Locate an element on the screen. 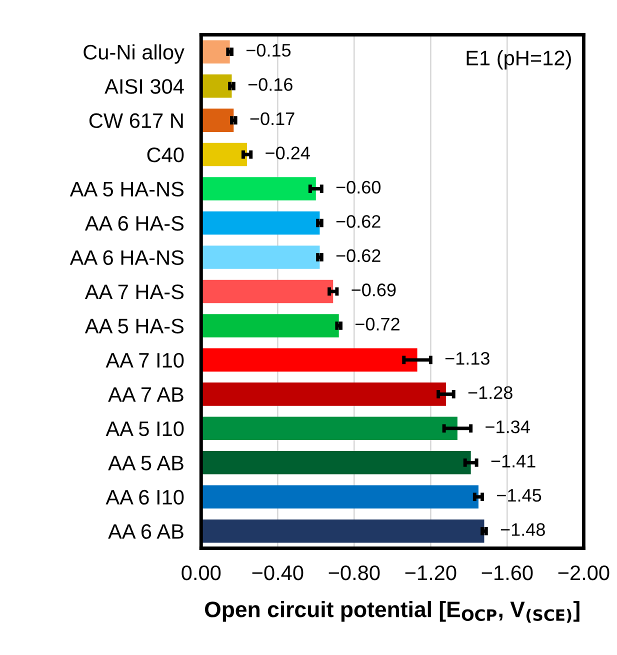  data-label: −1.48 is located at coordinates (522, 529).